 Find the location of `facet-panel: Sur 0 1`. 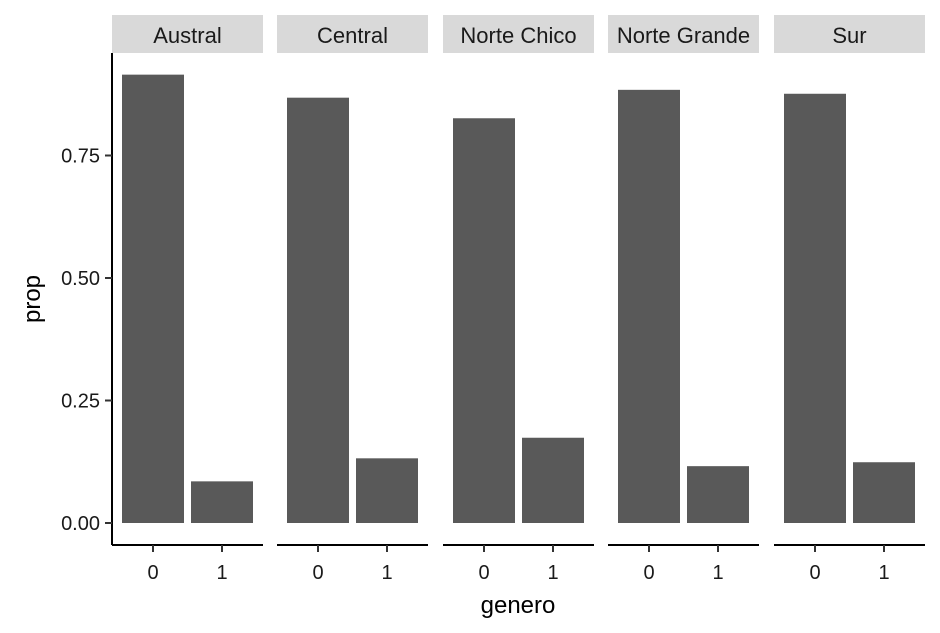

facet-panel: Sur 0 1 is located at coordinates (849, 299).